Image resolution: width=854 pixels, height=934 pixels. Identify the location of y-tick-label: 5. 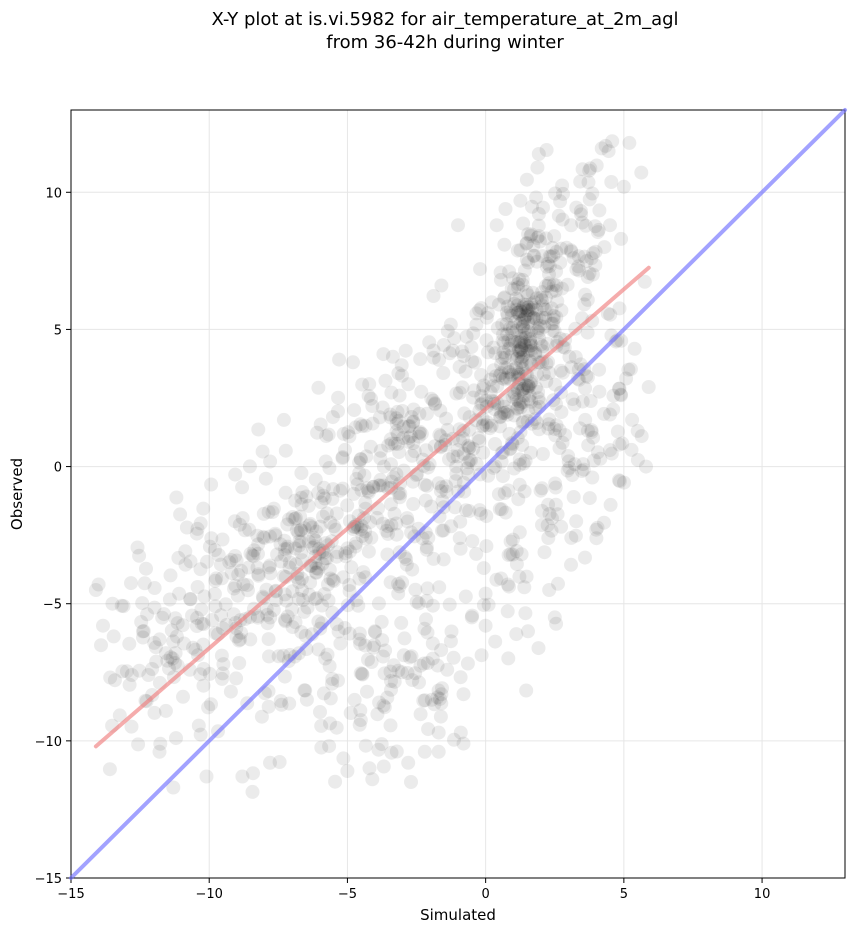
(58, 330).